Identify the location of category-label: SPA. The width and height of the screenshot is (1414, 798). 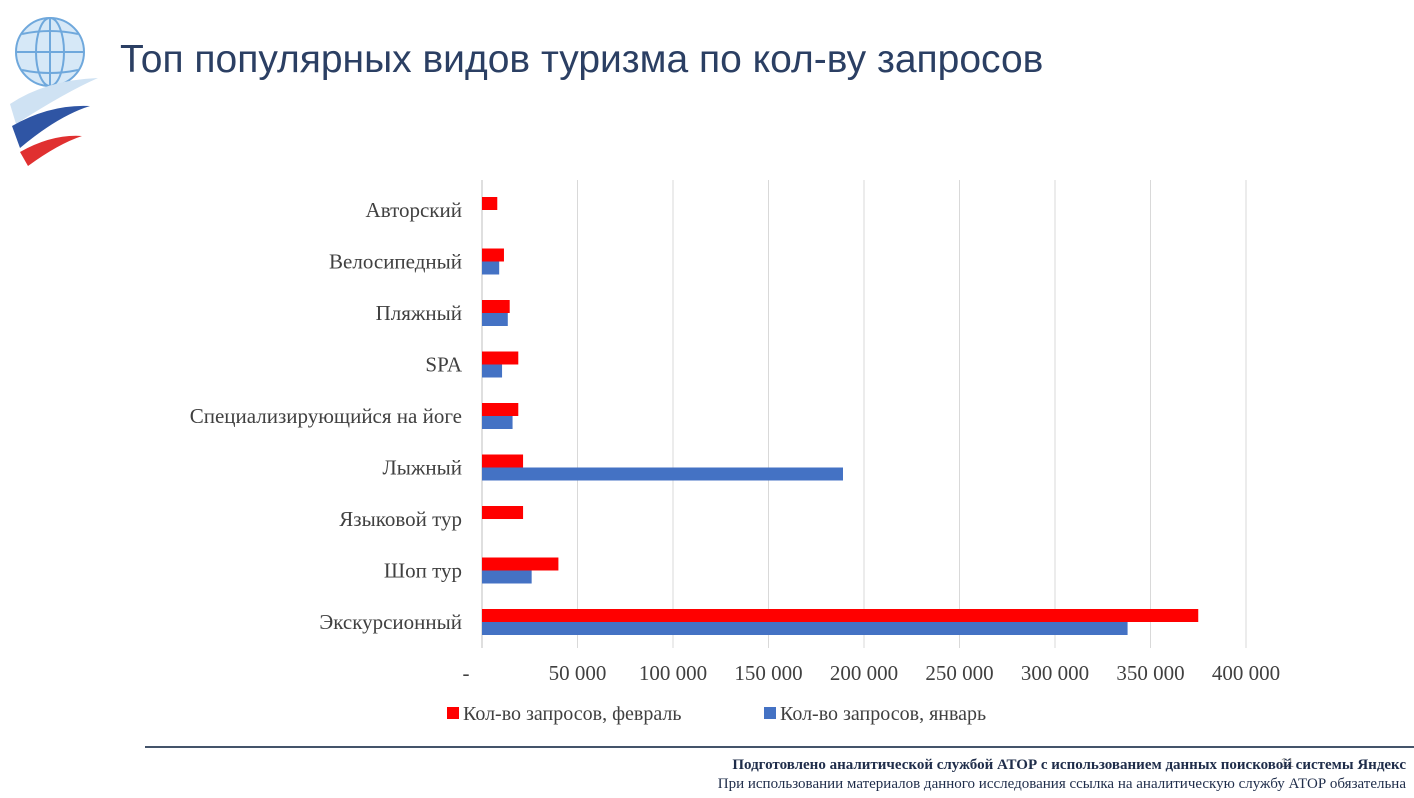
(443, 365).